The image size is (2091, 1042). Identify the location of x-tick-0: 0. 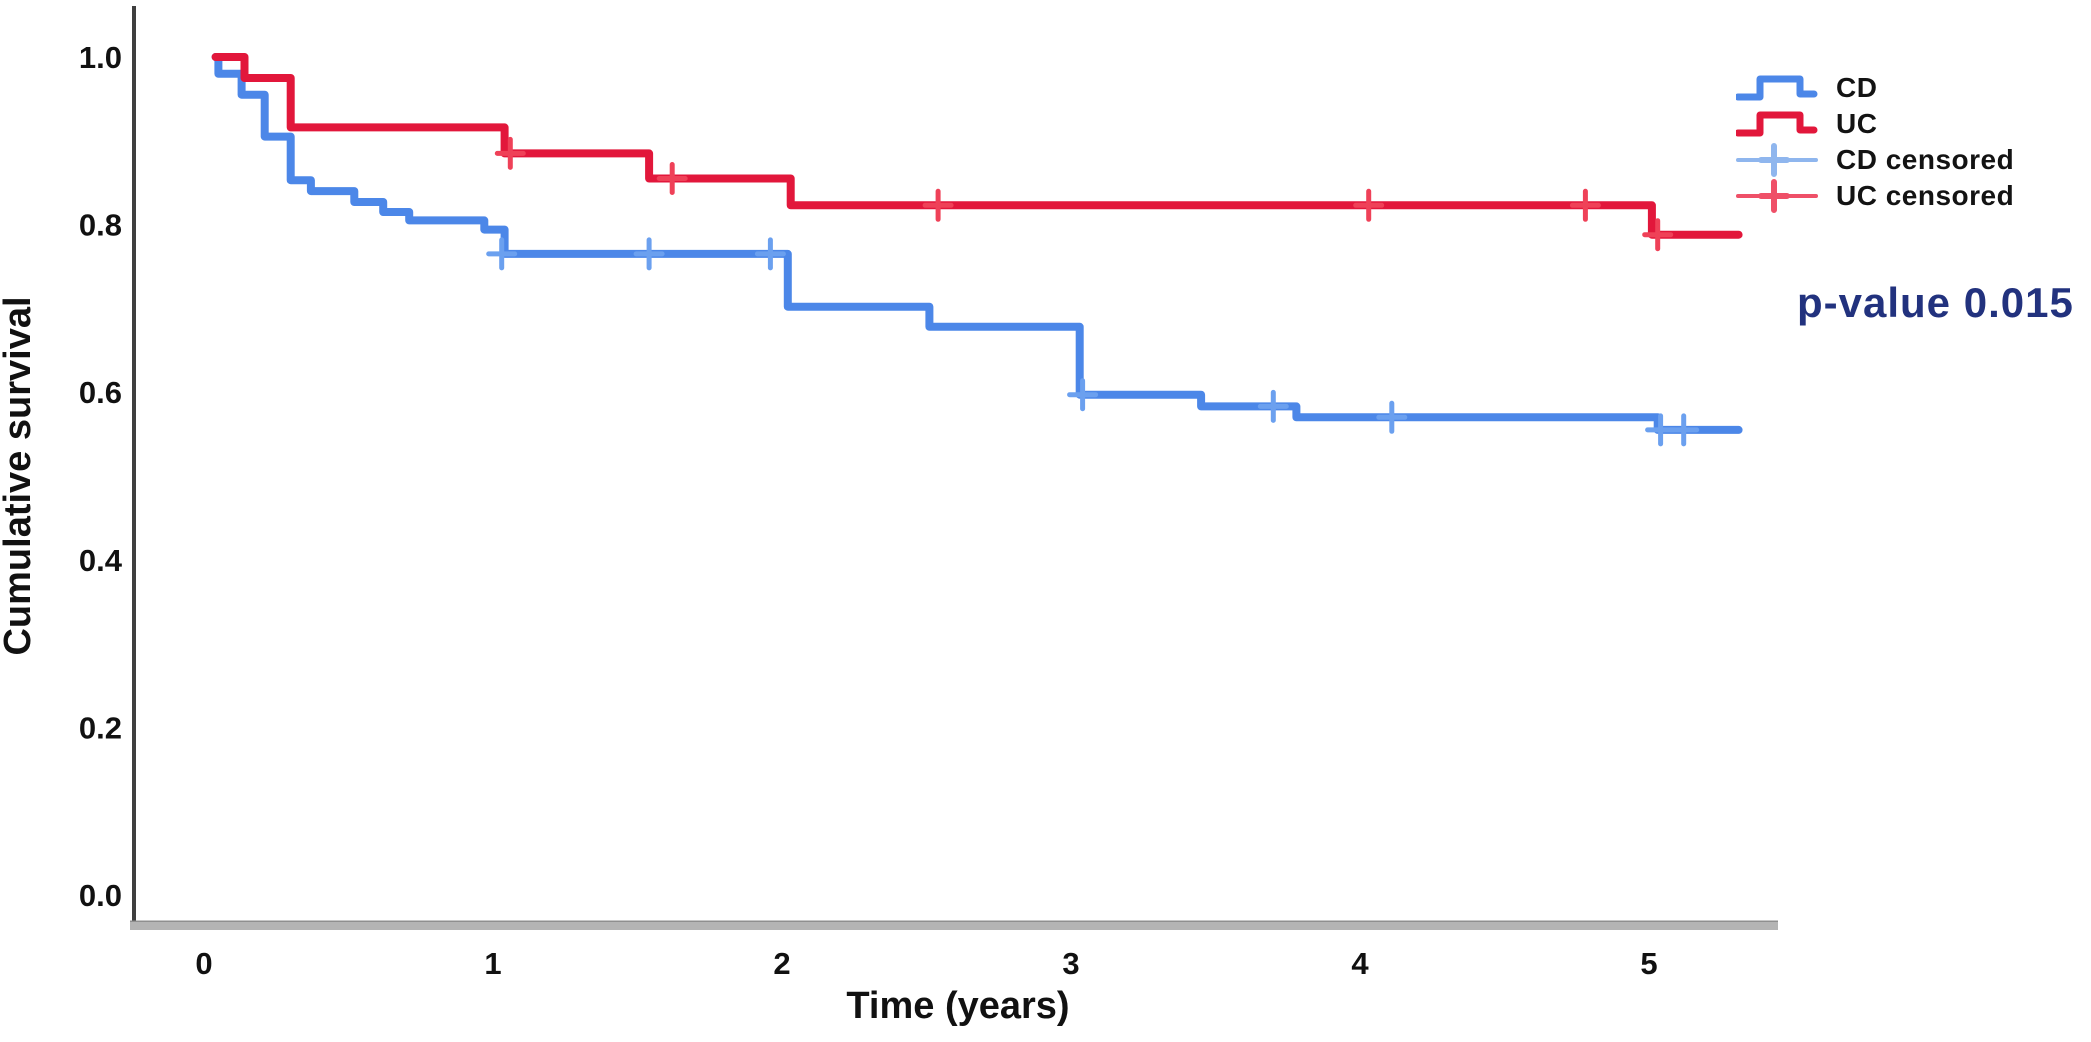
(203, 963).